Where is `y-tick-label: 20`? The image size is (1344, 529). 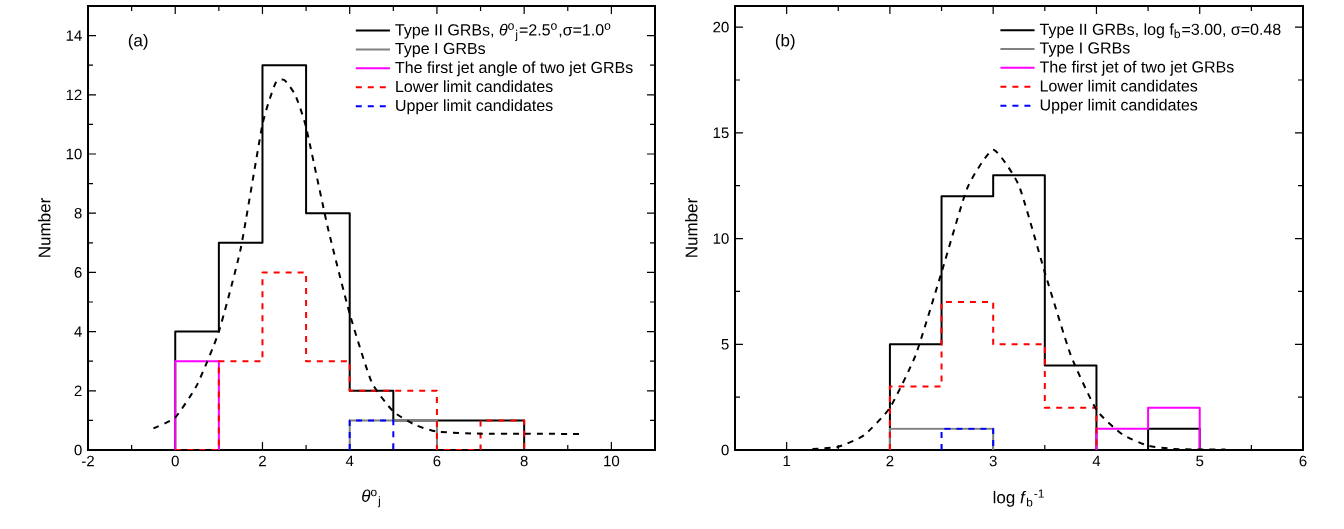 y-tick-label: 20 is located at coordinates (721, 27).